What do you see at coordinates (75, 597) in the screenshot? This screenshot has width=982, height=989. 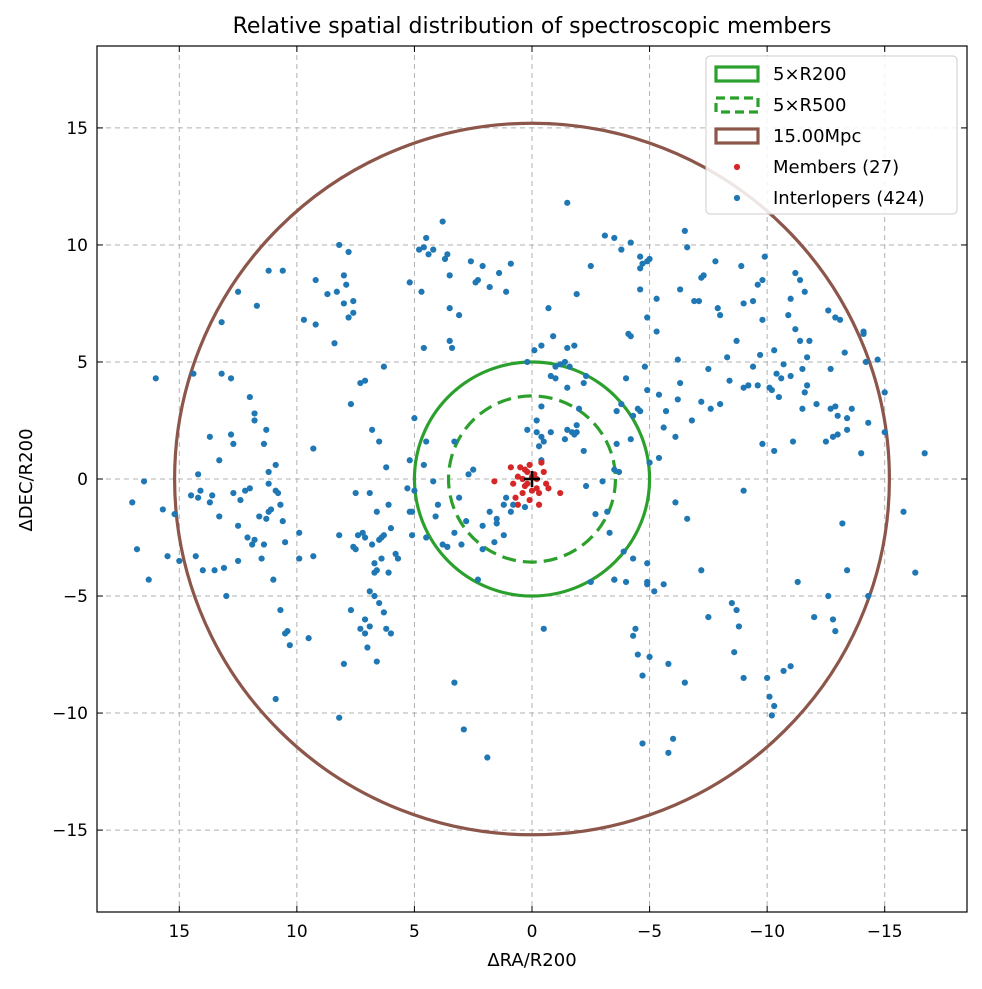 I see `y-tick-label: −5` at bounding box center [75, 597].